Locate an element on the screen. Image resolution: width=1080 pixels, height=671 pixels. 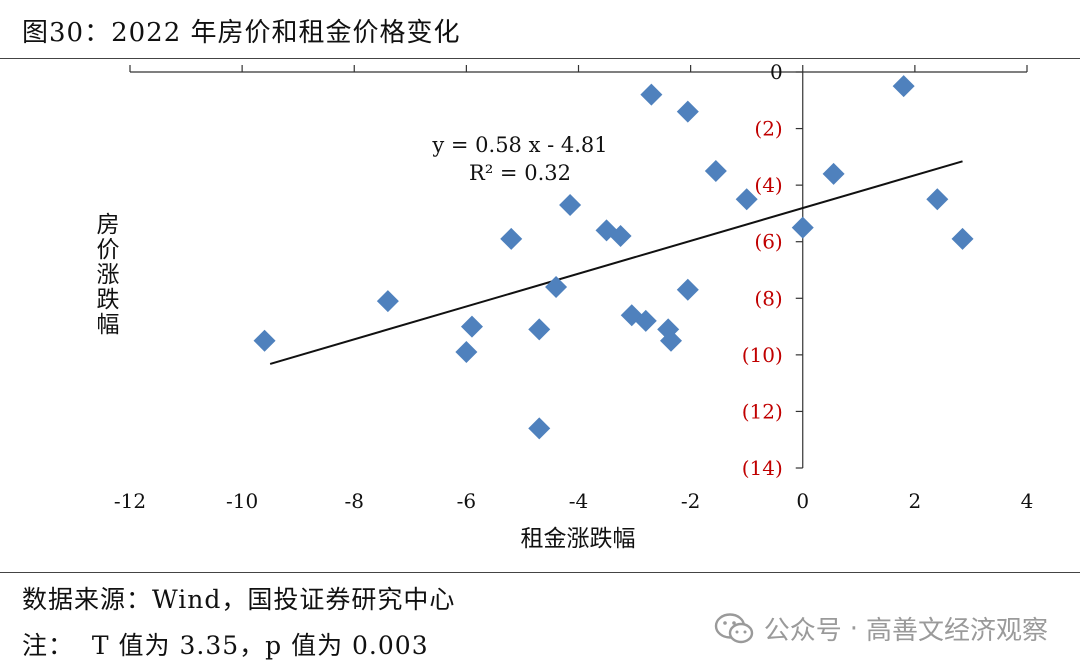
y-tick-label: (8) is located at coordinates (768, 298).